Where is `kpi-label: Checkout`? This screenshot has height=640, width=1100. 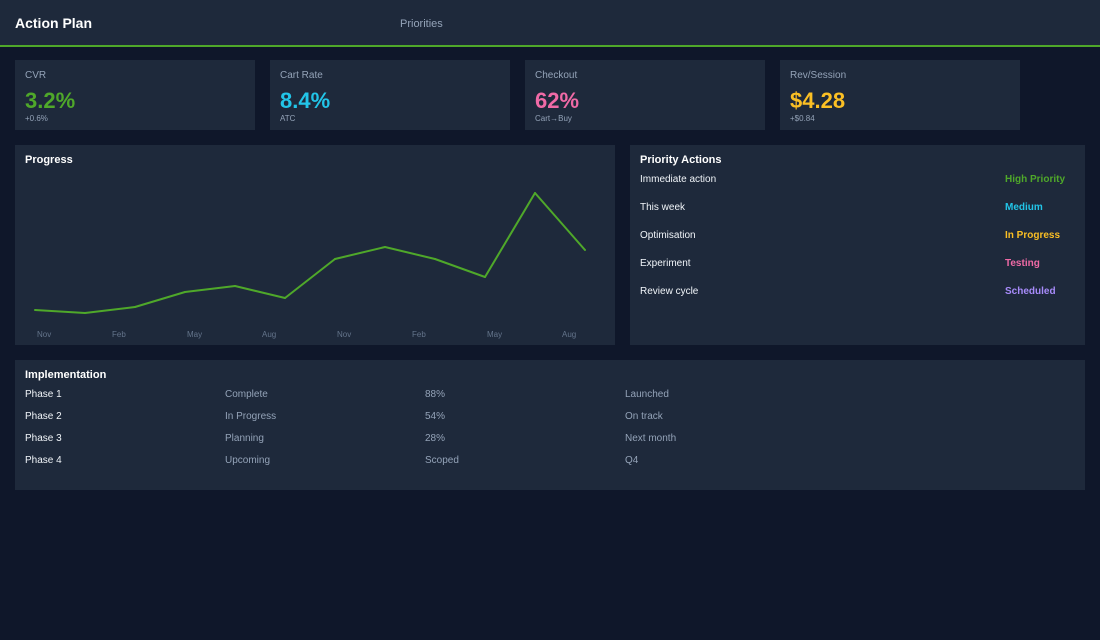 kpi-label: Checkout is located at coordinates (556, 75).